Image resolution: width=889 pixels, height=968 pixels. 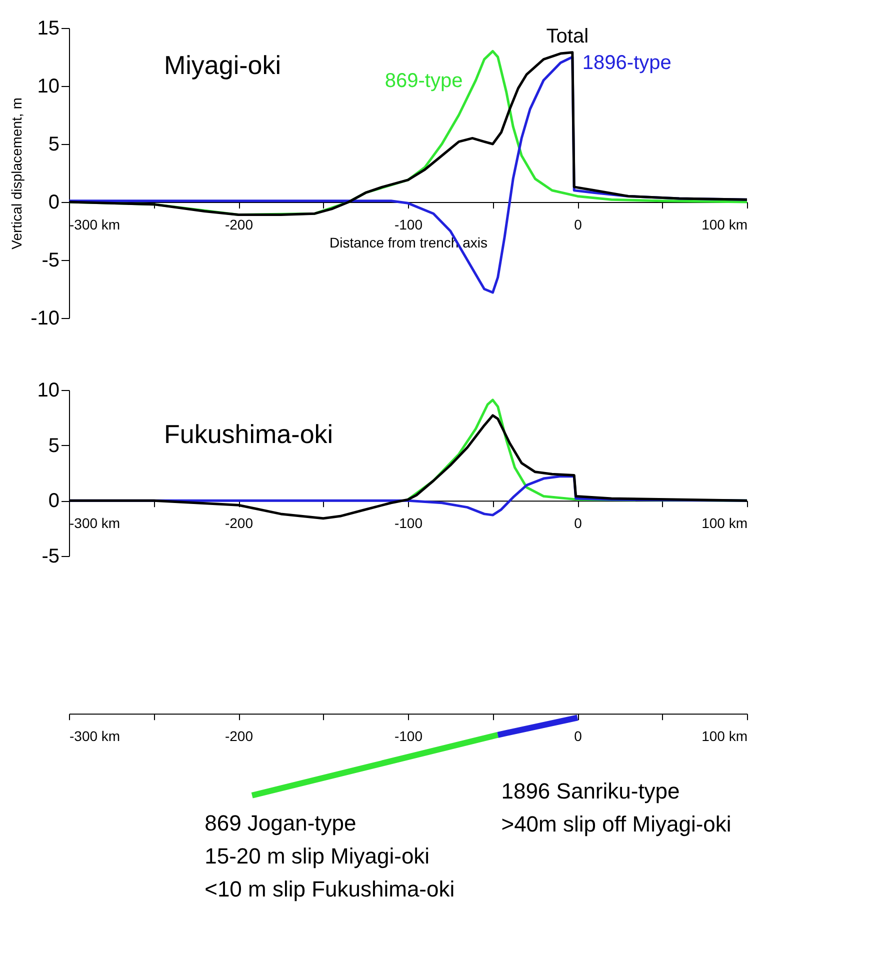 What do you see at coordinates (16, 174) in the screenshot?
I see `y-axis-title: Vertical displacement, m` at bounding box center [16, 174].